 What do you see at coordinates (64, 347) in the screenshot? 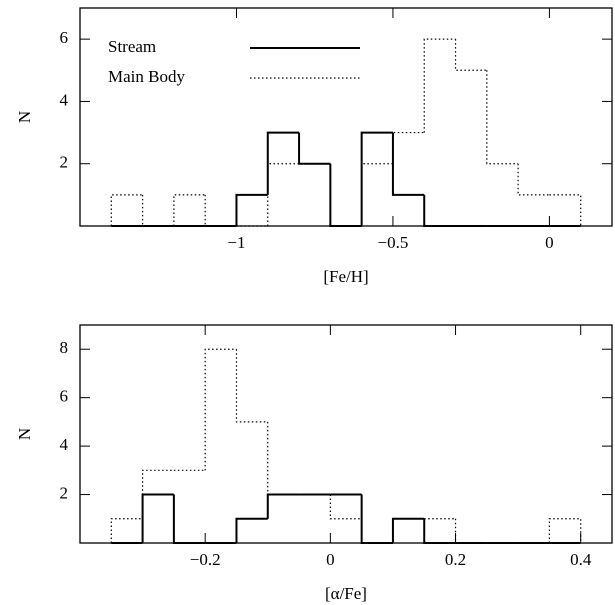
I see `y-tick-label: 8` at bounding box center [64, 347].